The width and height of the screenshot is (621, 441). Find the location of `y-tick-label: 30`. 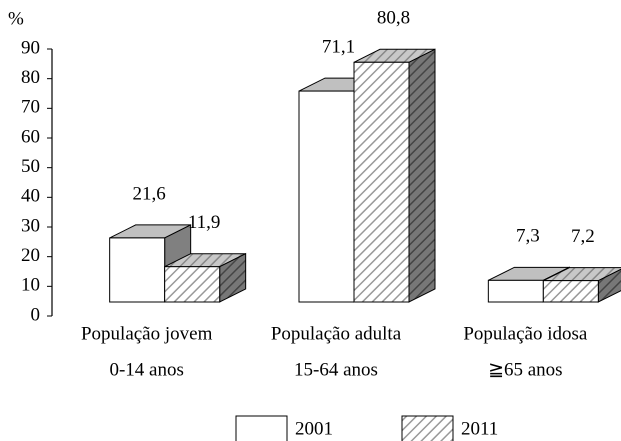

y-tick-label: 30 is located at coordinates (30, 225).